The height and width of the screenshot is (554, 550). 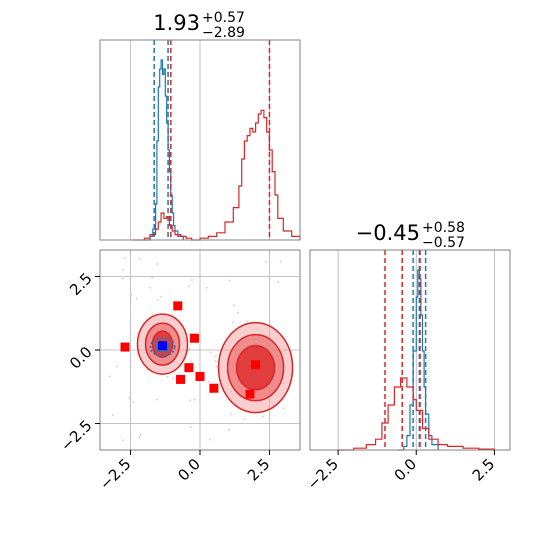 What do you see at coordinates (176, 23) in the screenshot?
I see `top-title-value: 1.93` at bounding box center [176, 23].